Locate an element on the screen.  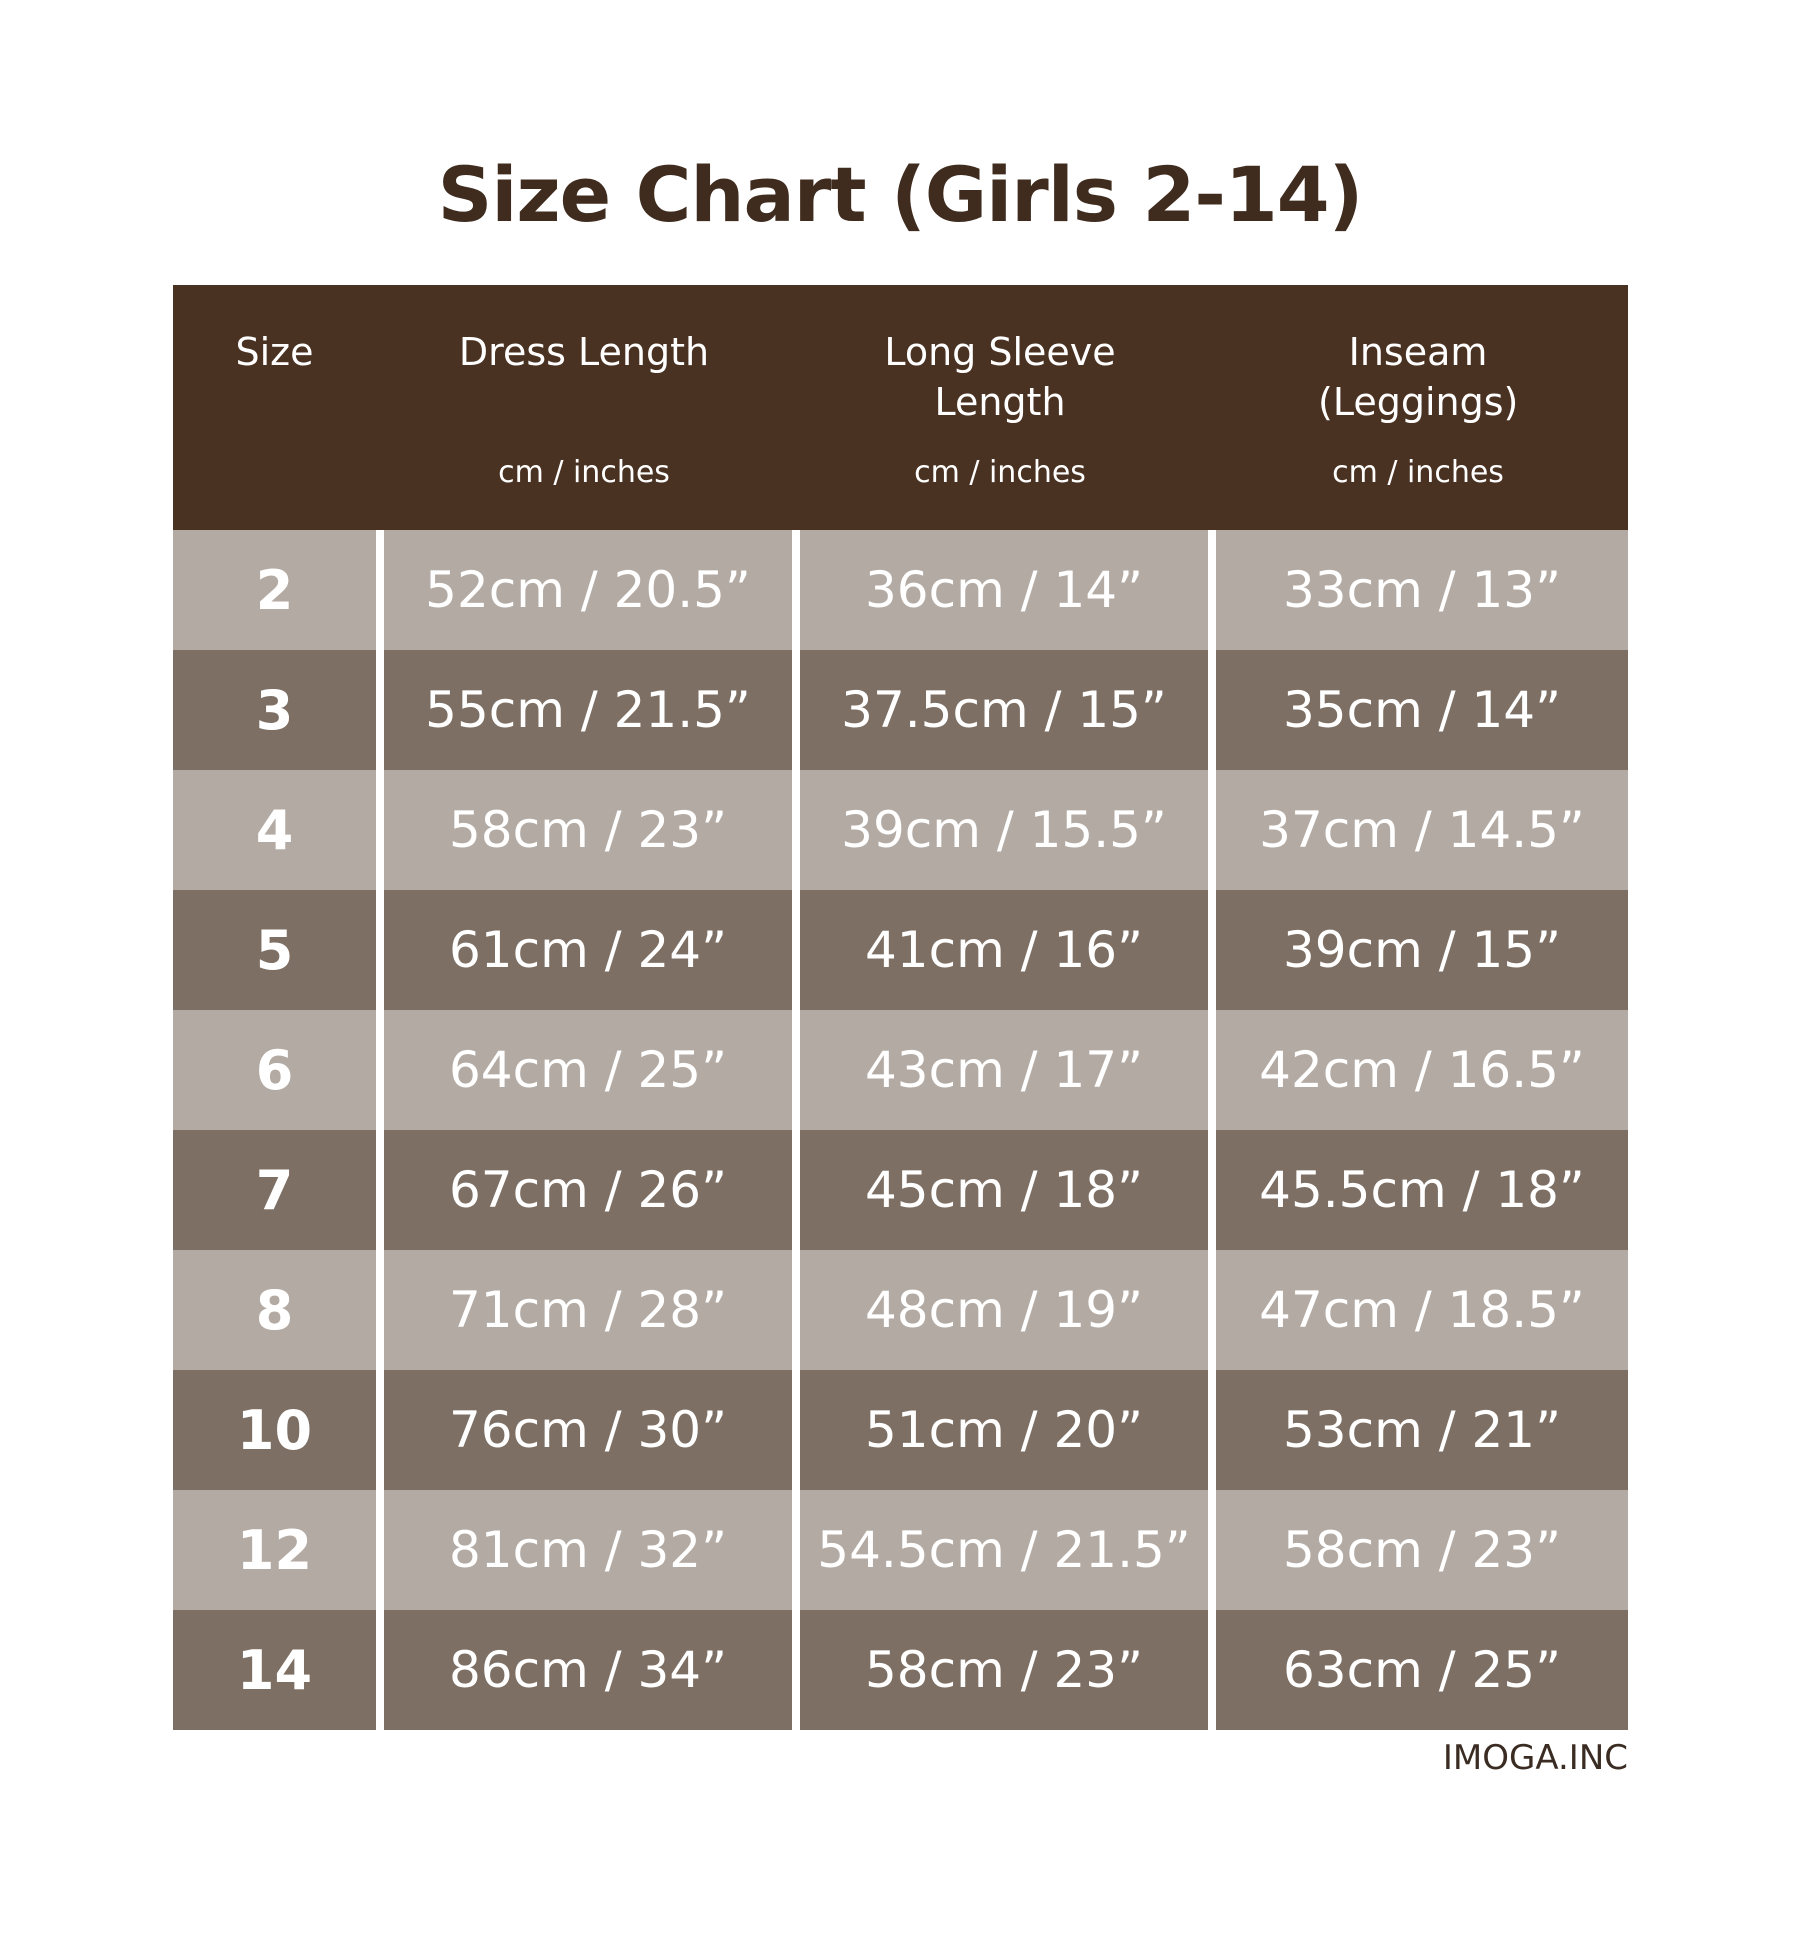
measurement-cell: 43cm / 17” is located at coordinates (1000, 1070).